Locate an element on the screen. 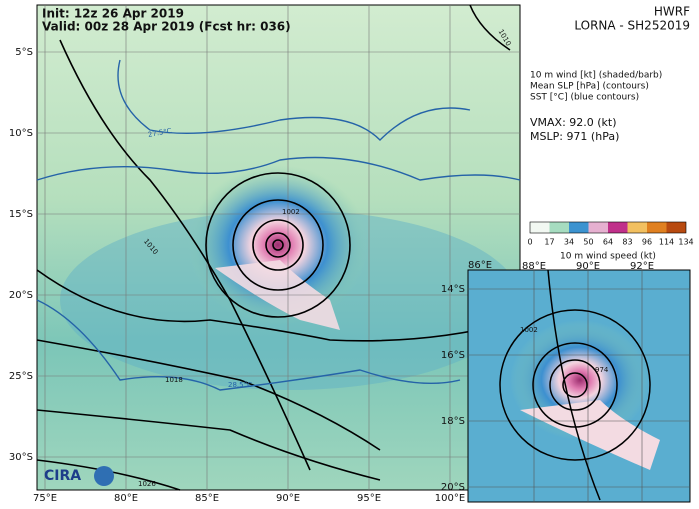  inset-lat-label: 18°S is located at coordinates (453, 421).